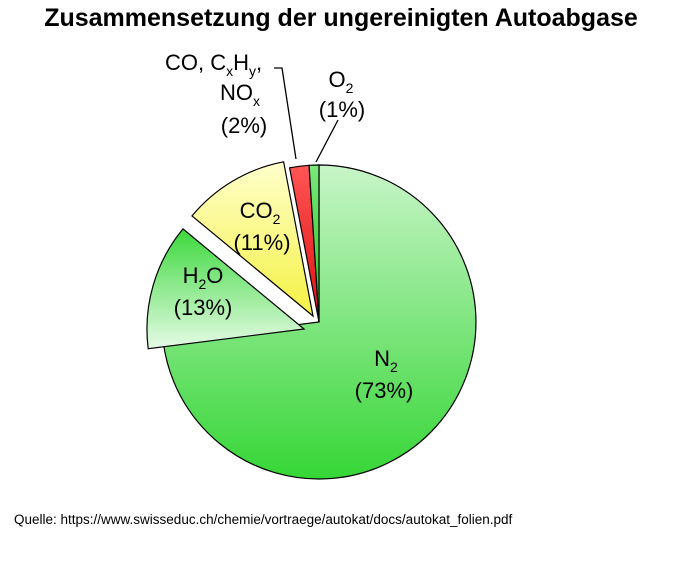  What do you see at coordinates (327, 141) in the screenshot?
I see `leader-line-o2` at bounding box center [327, 141].